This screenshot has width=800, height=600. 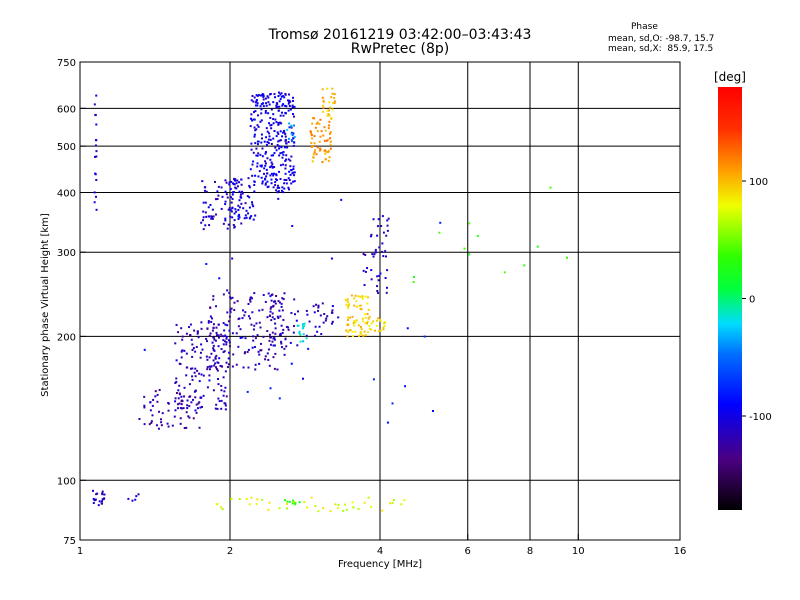 I want to click on y-tick-label: 75, so click(x=69, y=541).